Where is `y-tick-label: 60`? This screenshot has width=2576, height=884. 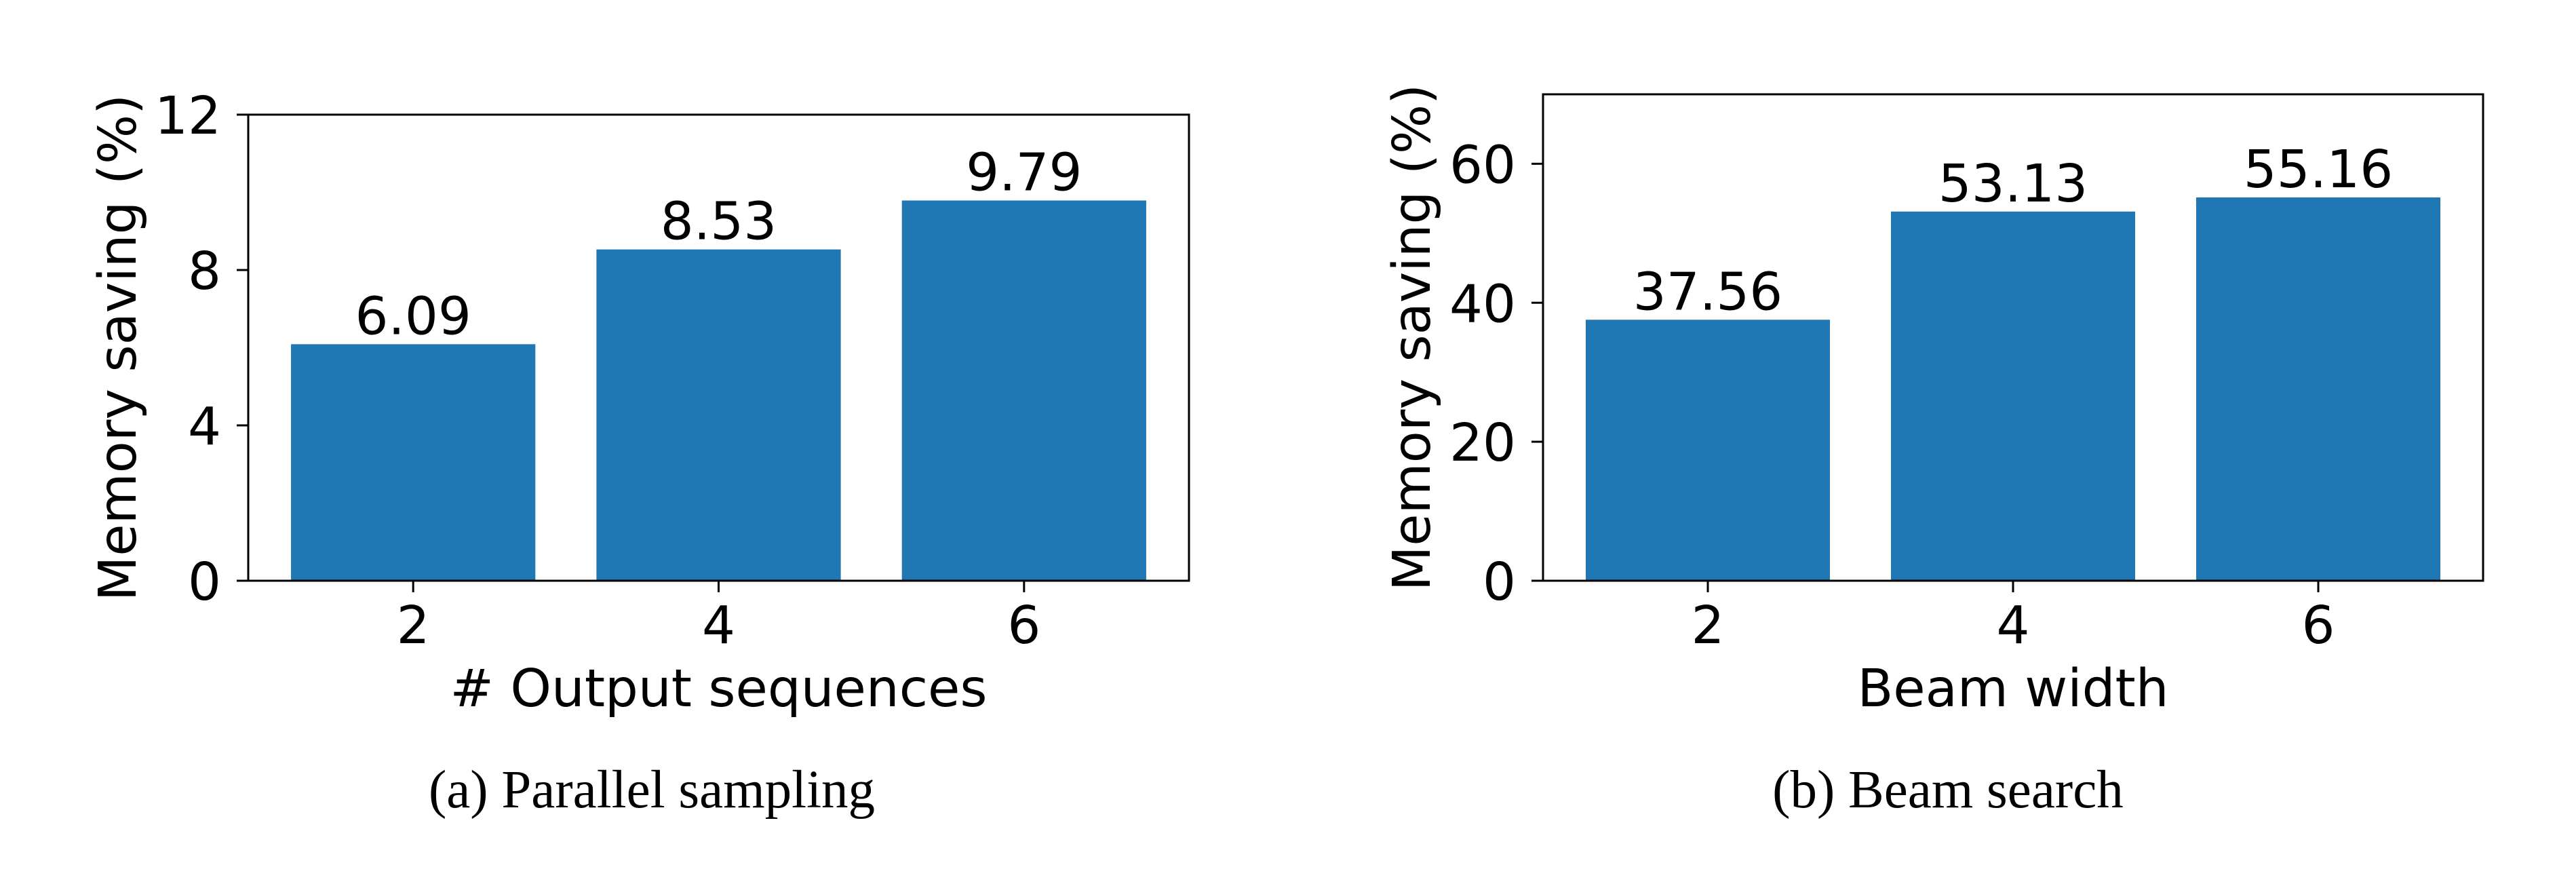 y-tick-label: 60 is located at coordinates (1482, 165).